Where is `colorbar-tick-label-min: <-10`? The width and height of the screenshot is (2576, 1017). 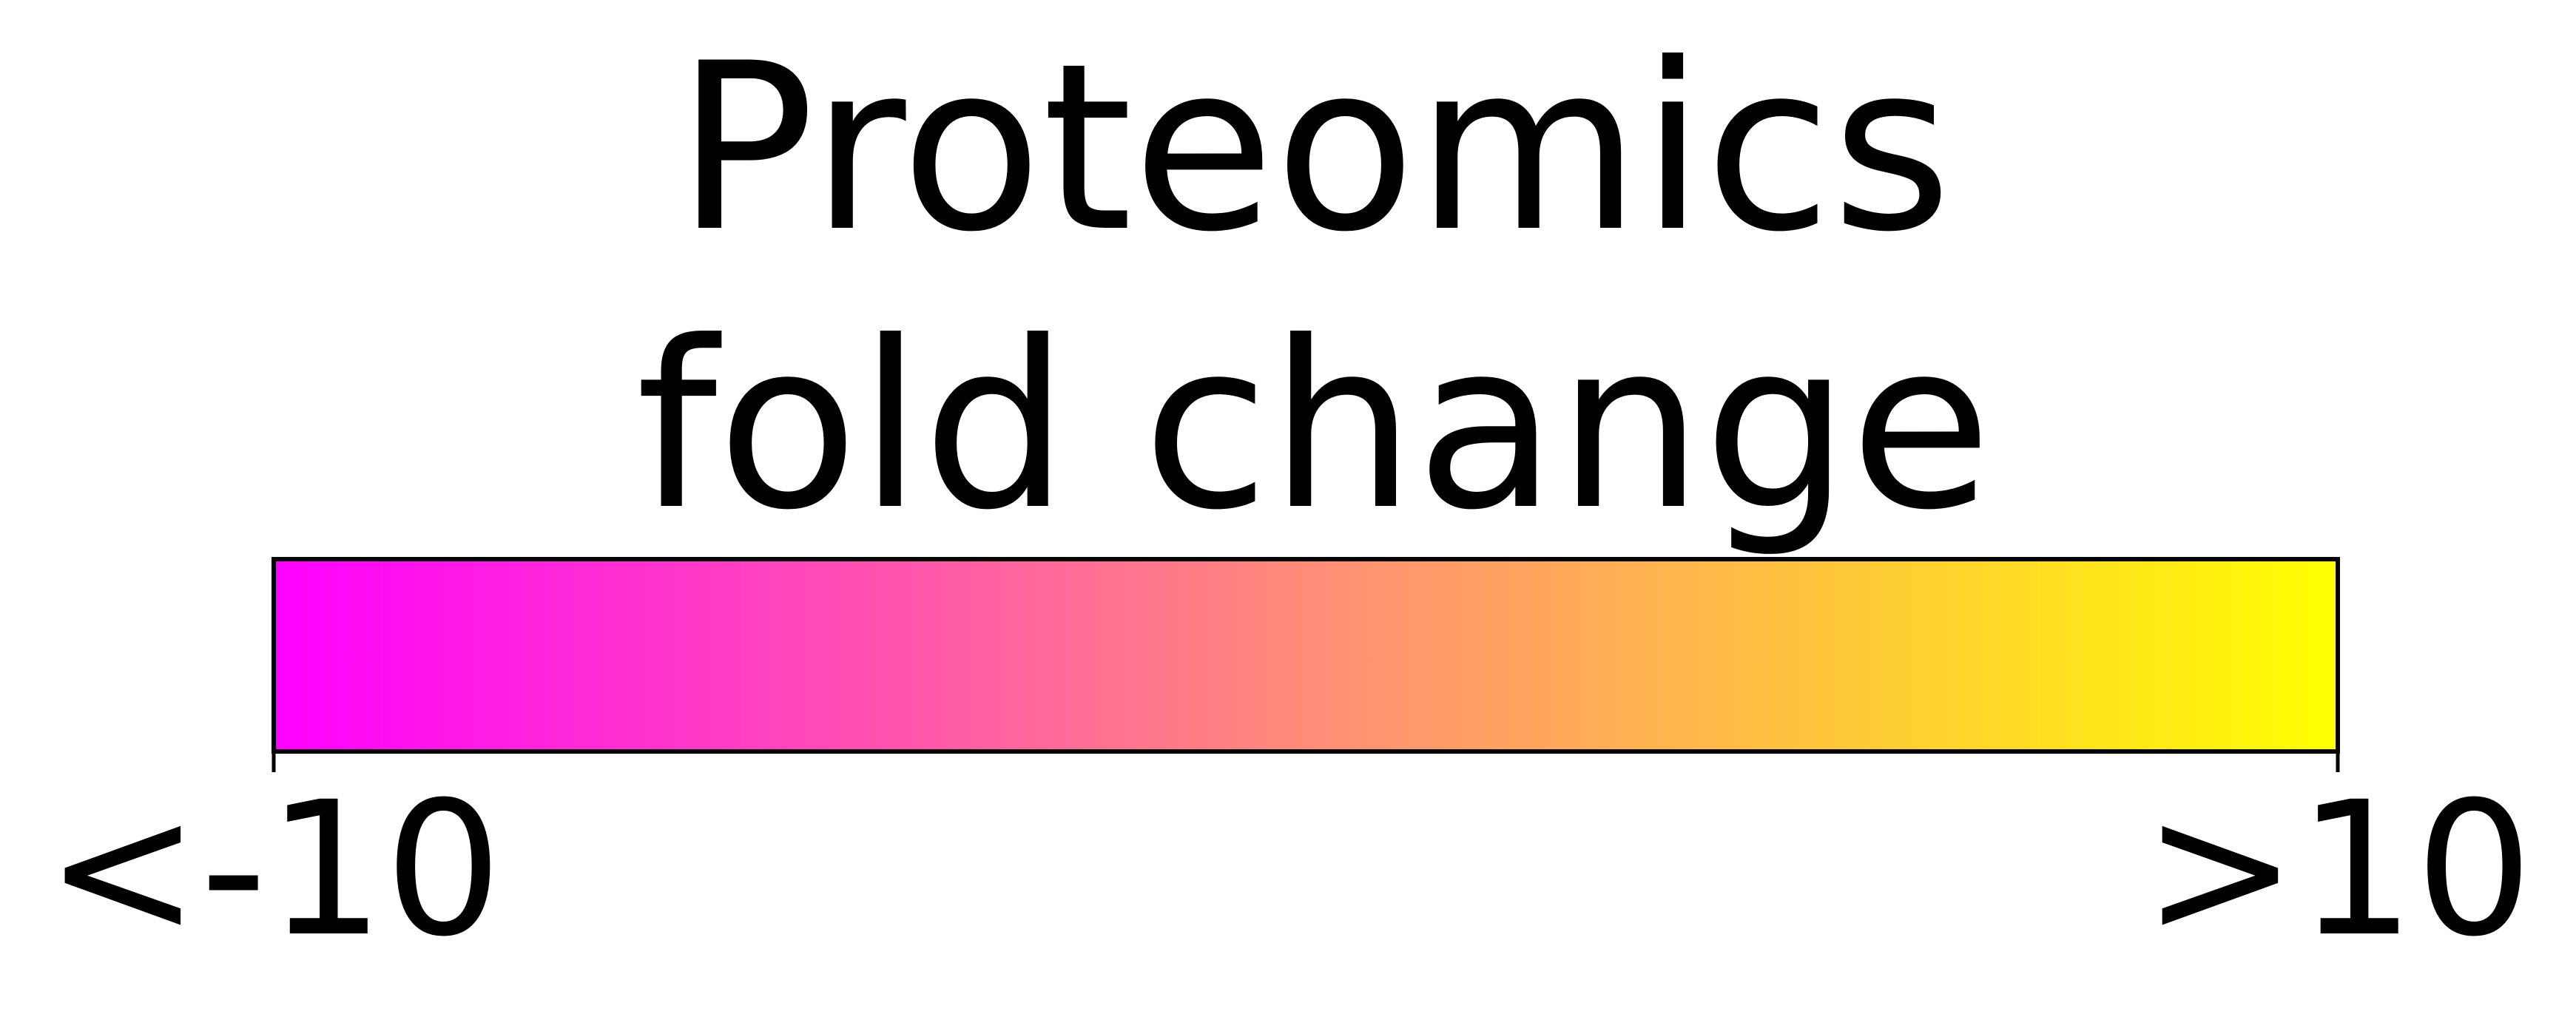
colorbar-tick-label-min: <-10 is located at coordinates (273, 869).